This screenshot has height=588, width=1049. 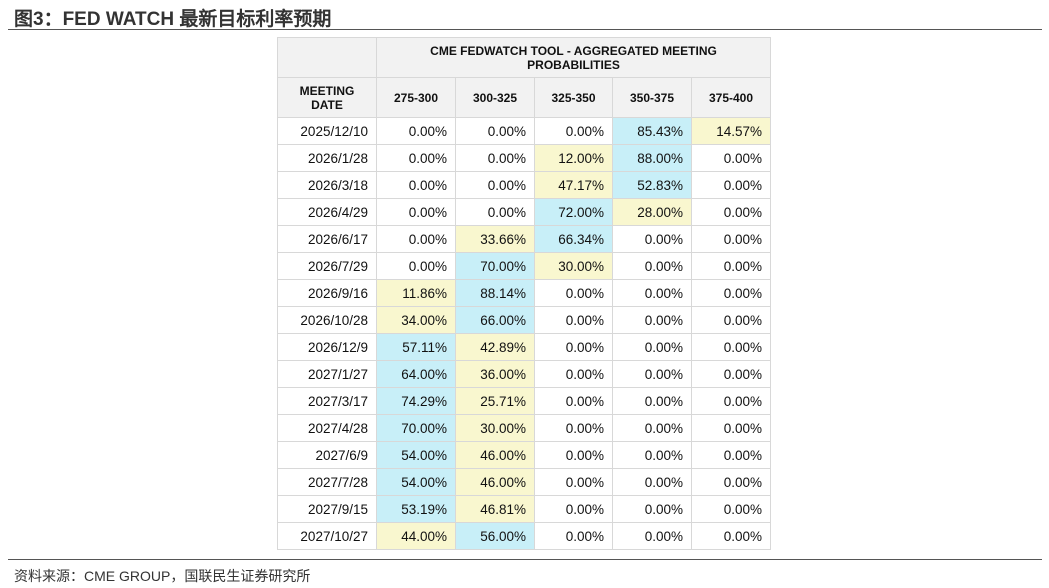 I want to click on probability-cell: 85.43%, so click(x=652, y=131).